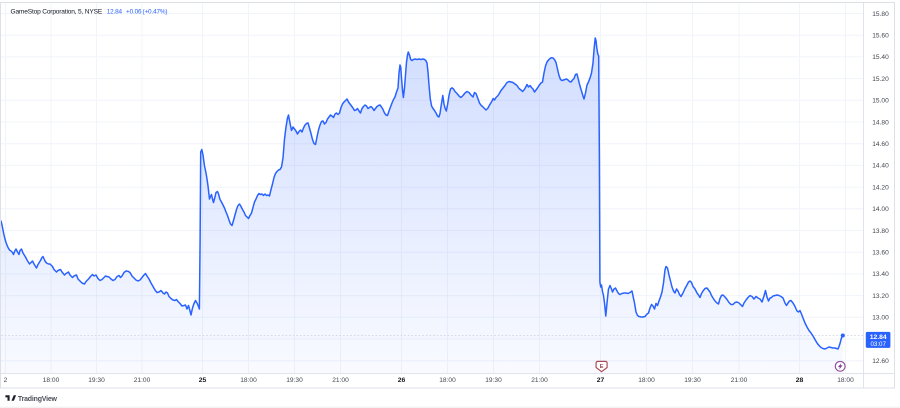  What do you see at coordinates (38, 399) in the screenshot?
I see `svg-text: TradingView` at bounding box center [38, 399].